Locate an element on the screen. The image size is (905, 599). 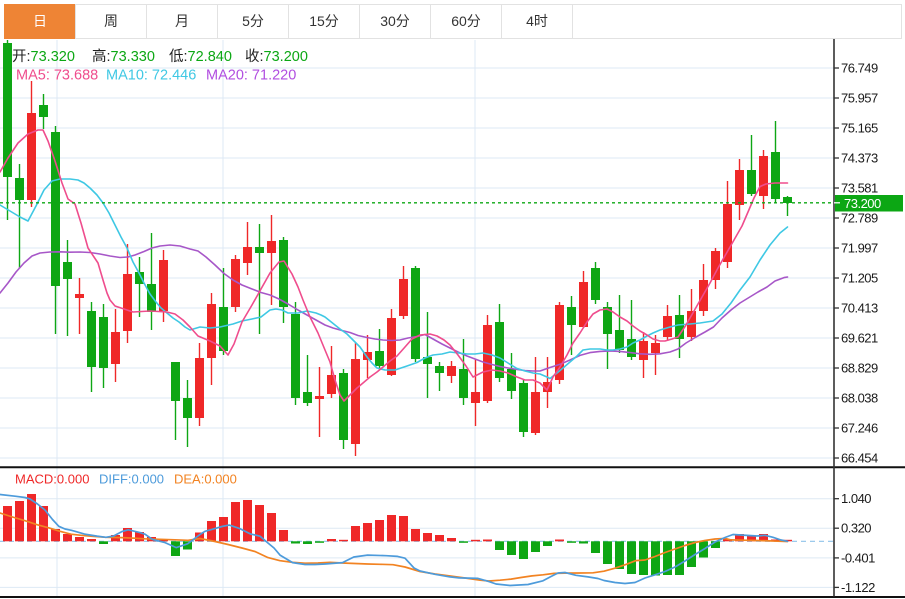
svg-text: 低:72.840 is located at coordinates (200, 56).